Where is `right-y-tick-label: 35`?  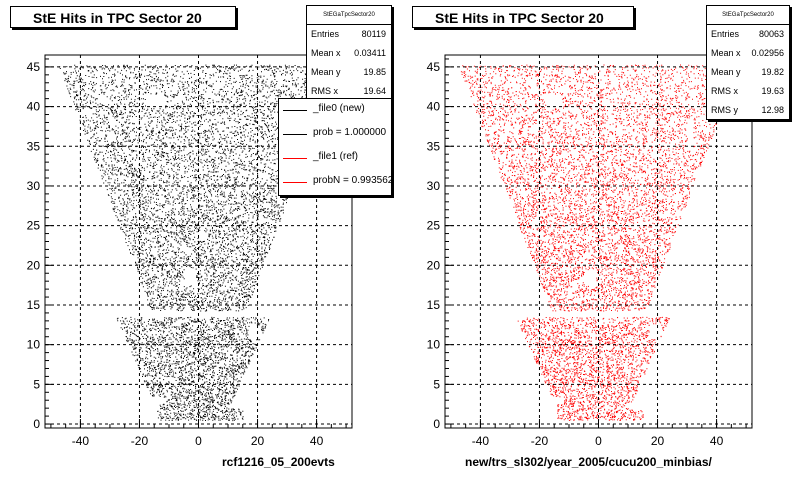 right-y-tick-label: 35 is located at coordinates (434, 146).